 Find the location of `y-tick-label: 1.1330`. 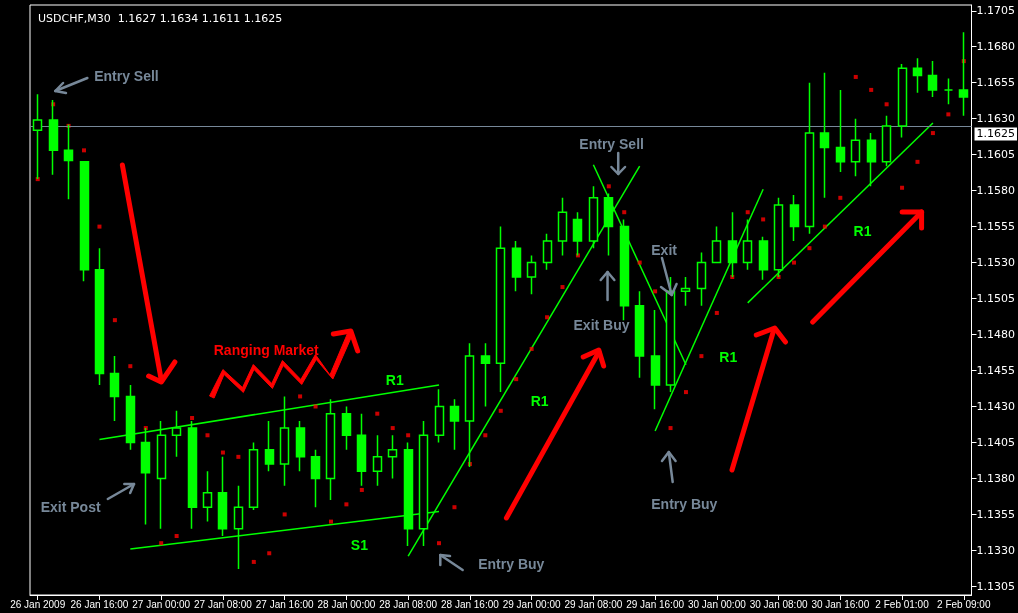

y-tick-label: 1.1330 is located at coordinates (996, 550).